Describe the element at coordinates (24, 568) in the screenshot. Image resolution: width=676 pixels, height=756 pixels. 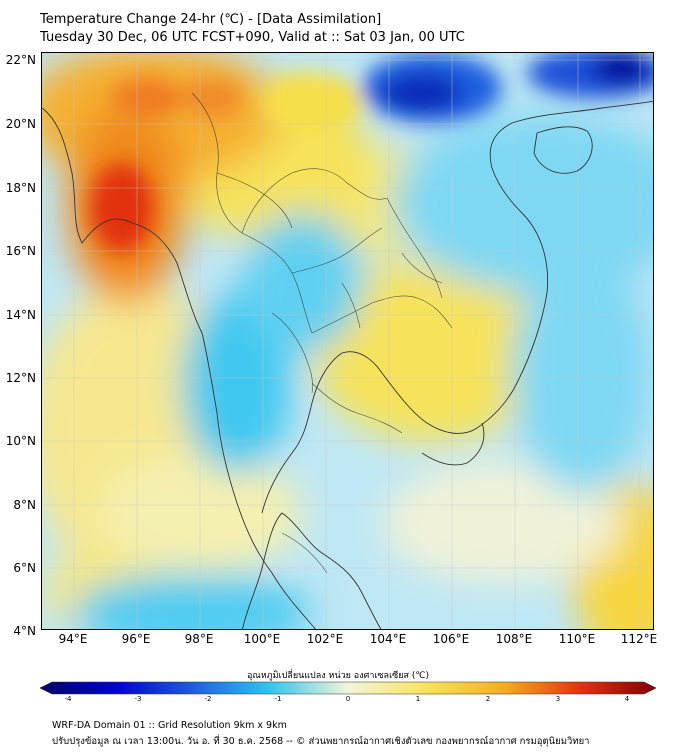
I see `lat-label-6n: 6°N` at that location.